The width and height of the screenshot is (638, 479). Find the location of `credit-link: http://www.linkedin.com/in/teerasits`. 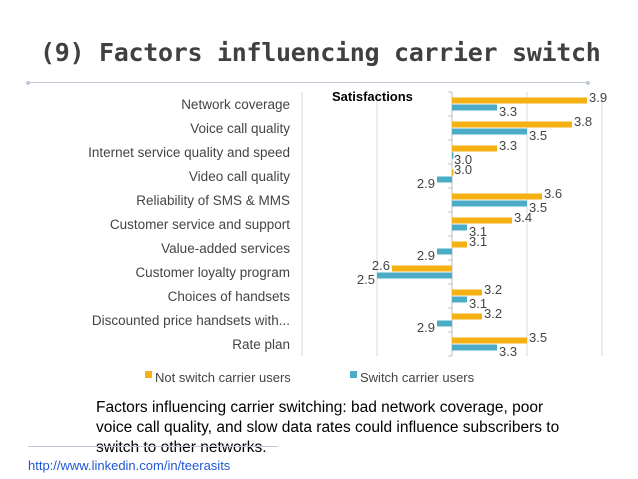

credit-link: http://www.linkedin.com/in/teerasits is located at coordinates (129, 465).